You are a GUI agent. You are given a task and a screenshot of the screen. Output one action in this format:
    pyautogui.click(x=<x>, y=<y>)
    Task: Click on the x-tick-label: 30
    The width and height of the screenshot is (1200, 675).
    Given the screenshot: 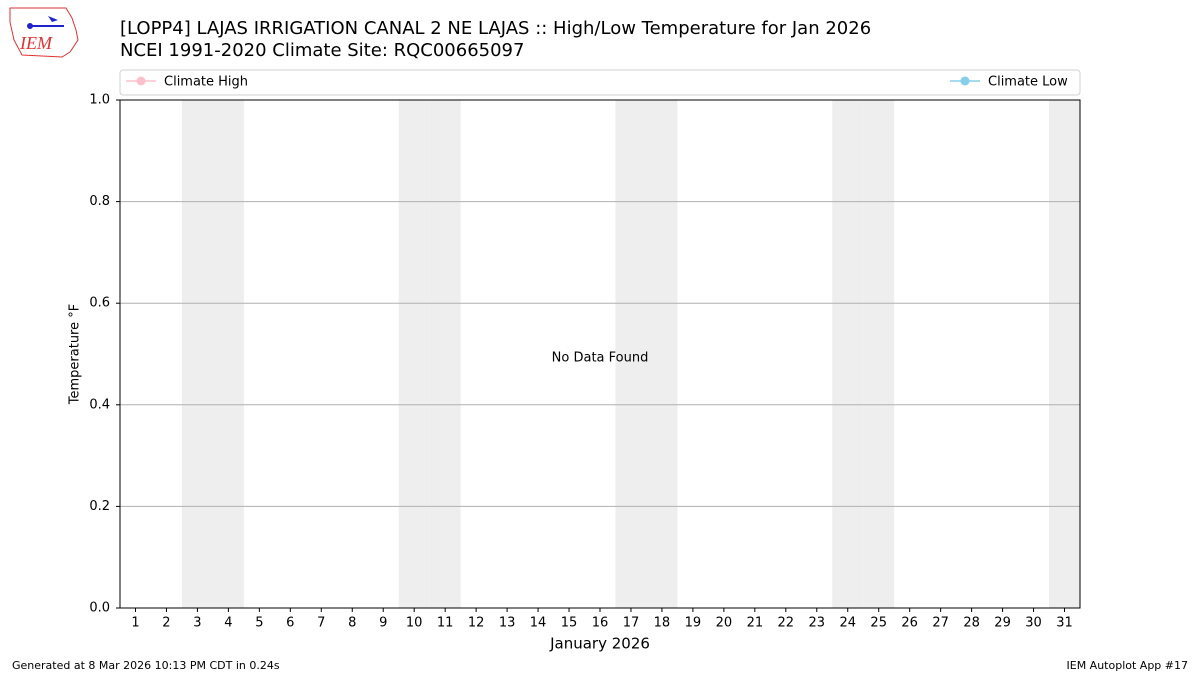 What is the action you would take?
    pyautogui.click(x=1033, y=623)
    